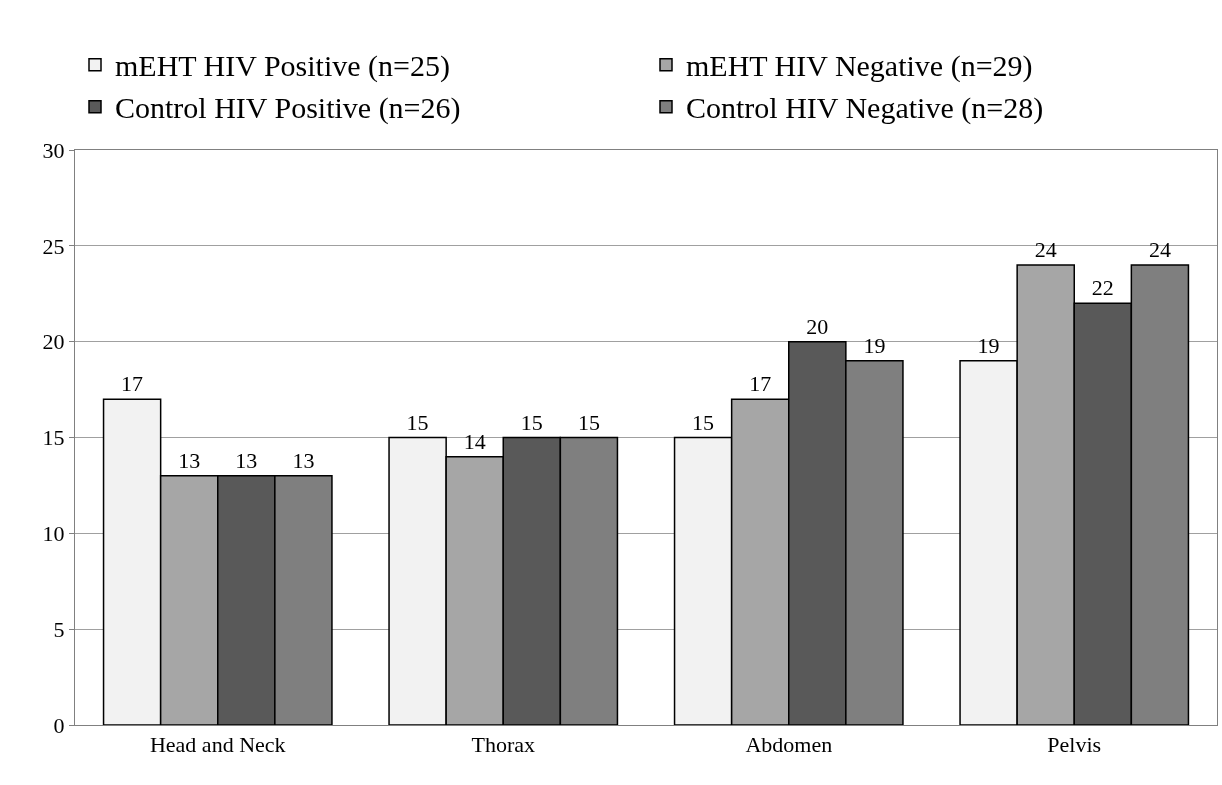  Describe the element at coordinates (817, 326) in the screenshot. I see `data-label: 20` at that location.